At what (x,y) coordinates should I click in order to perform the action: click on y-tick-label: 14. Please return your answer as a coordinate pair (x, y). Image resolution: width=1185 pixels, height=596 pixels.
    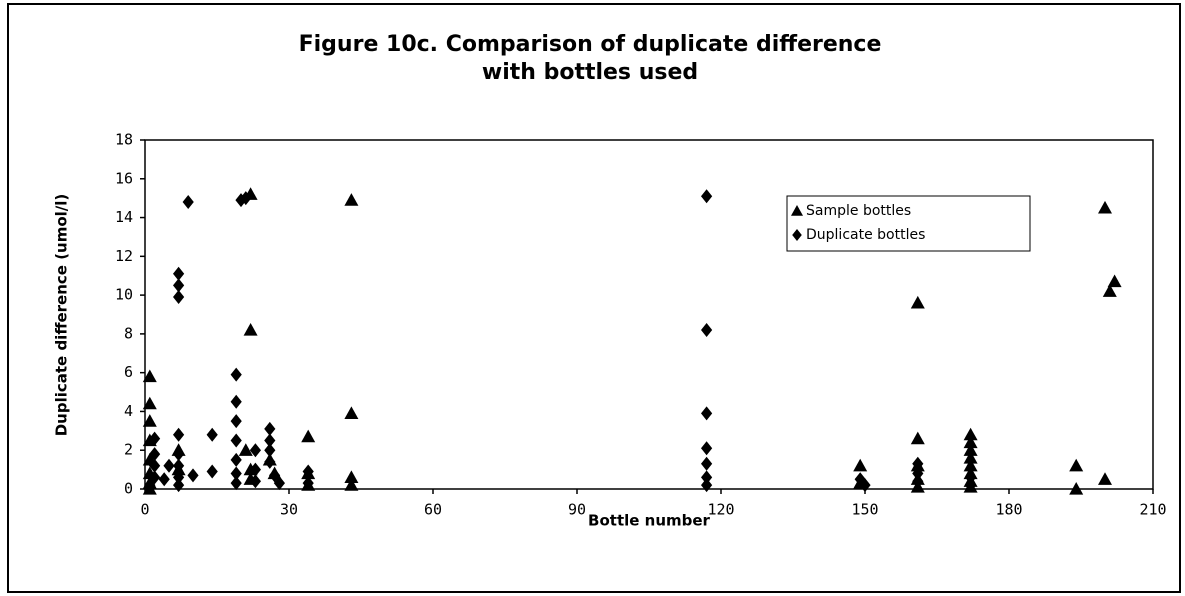
    Looking at the image, I should click on (124, 217).